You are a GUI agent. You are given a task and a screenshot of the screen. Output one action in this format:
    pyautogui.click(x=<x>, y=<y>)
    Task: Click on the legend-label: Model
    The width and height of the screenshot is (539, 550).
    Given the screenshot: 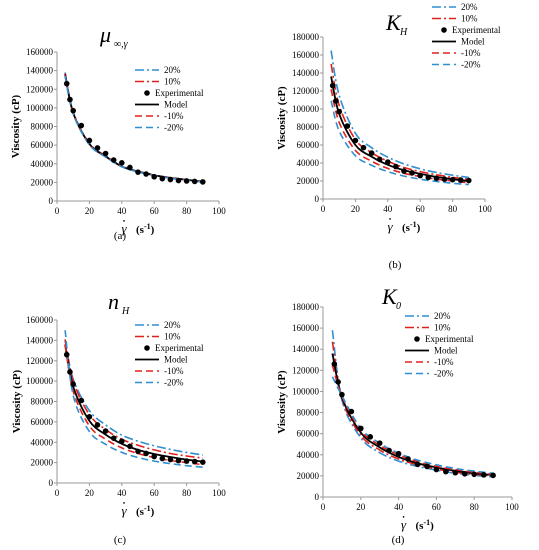 What is the action you would take?
    pyautogui.click(x=473, y=42)
    